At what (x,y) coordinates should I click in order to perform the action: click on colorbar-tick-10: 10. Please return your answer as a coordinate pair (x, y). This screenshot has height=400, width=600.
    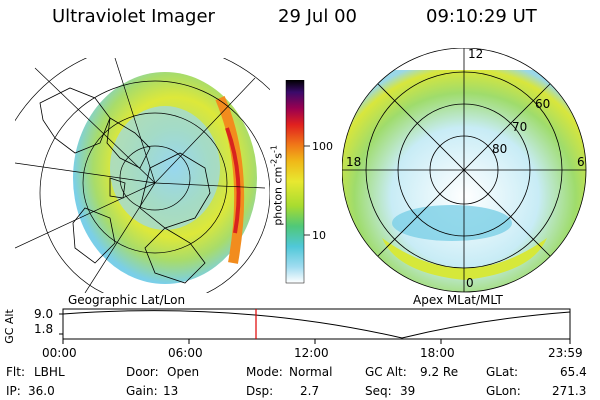
    Looking at the image, I should click on (319, 235).